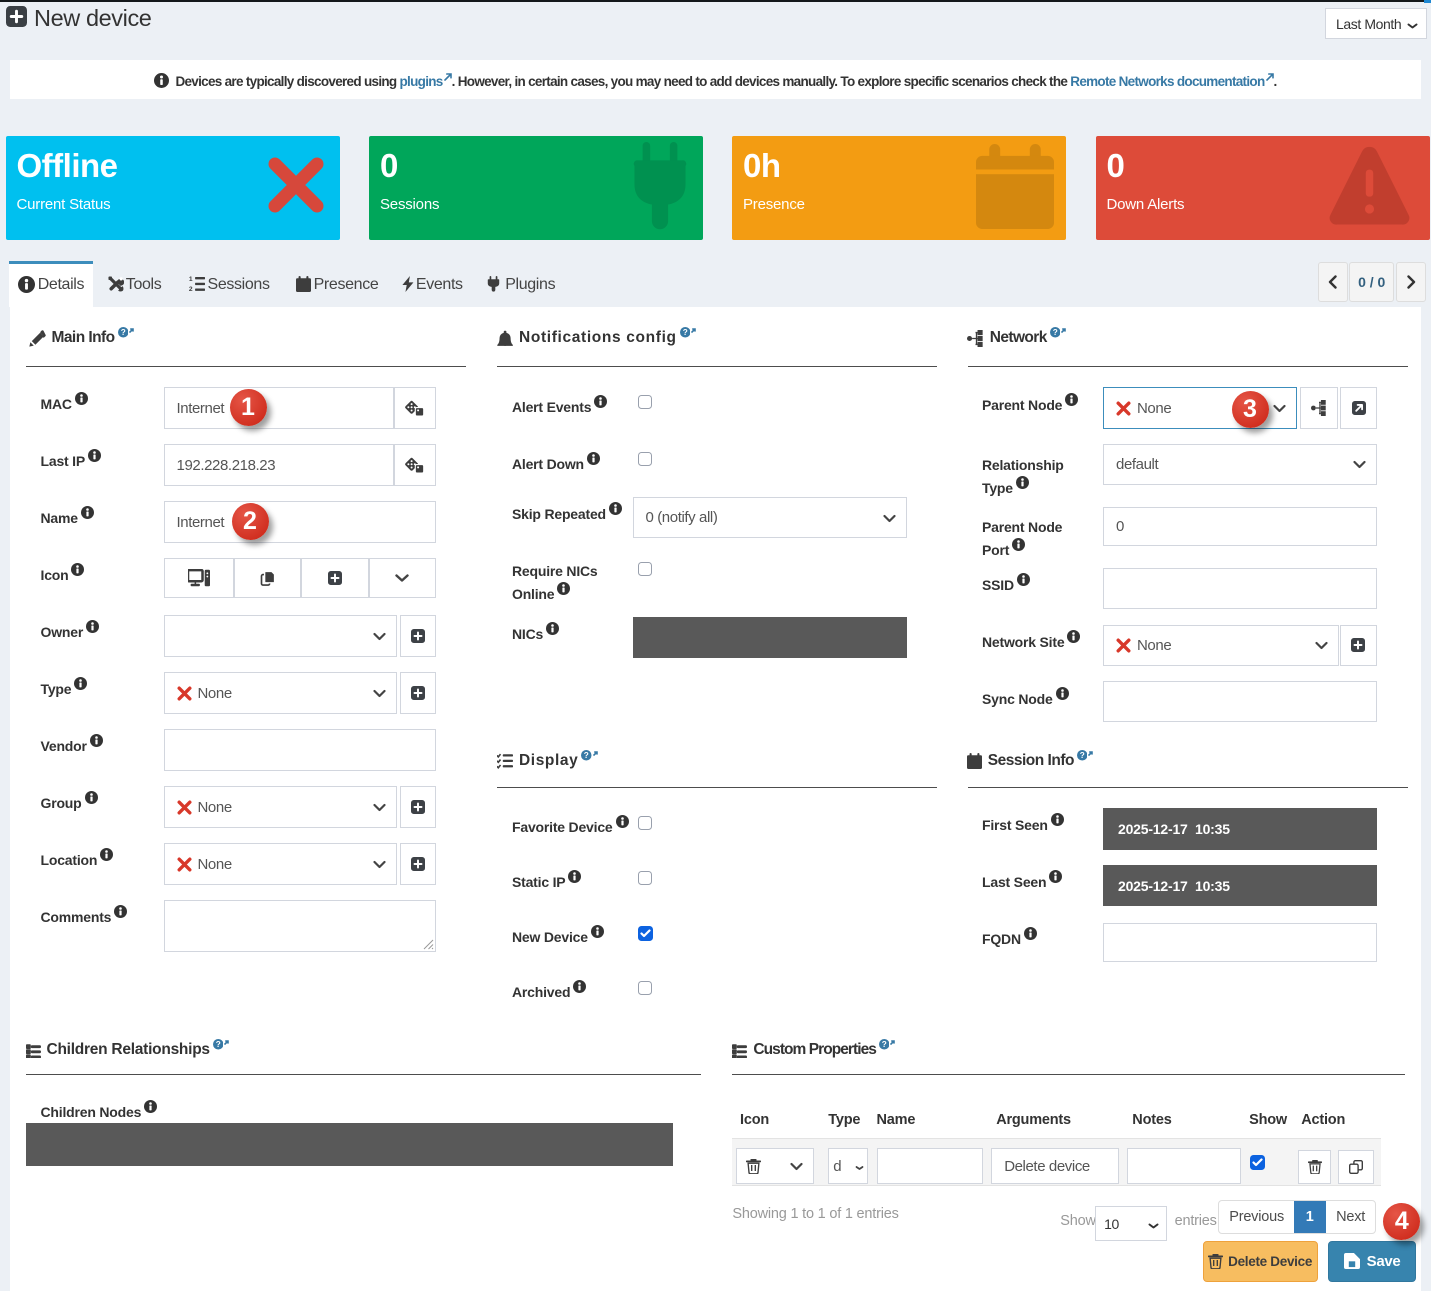 This screenshot has height=1291, width=1431. What do you see at coordinates (191, 289) in the screenshot?
I see `svg-text: 2` at bounding box center [191, 289].